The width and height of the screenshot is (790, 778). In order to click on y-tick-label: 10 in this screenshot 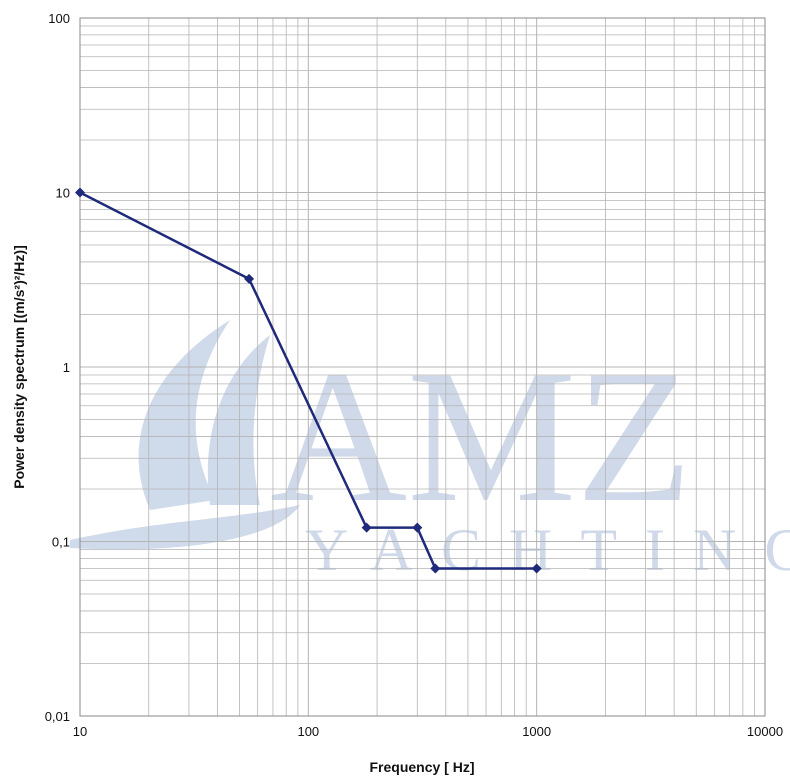, I will do `click(63, 193)`.